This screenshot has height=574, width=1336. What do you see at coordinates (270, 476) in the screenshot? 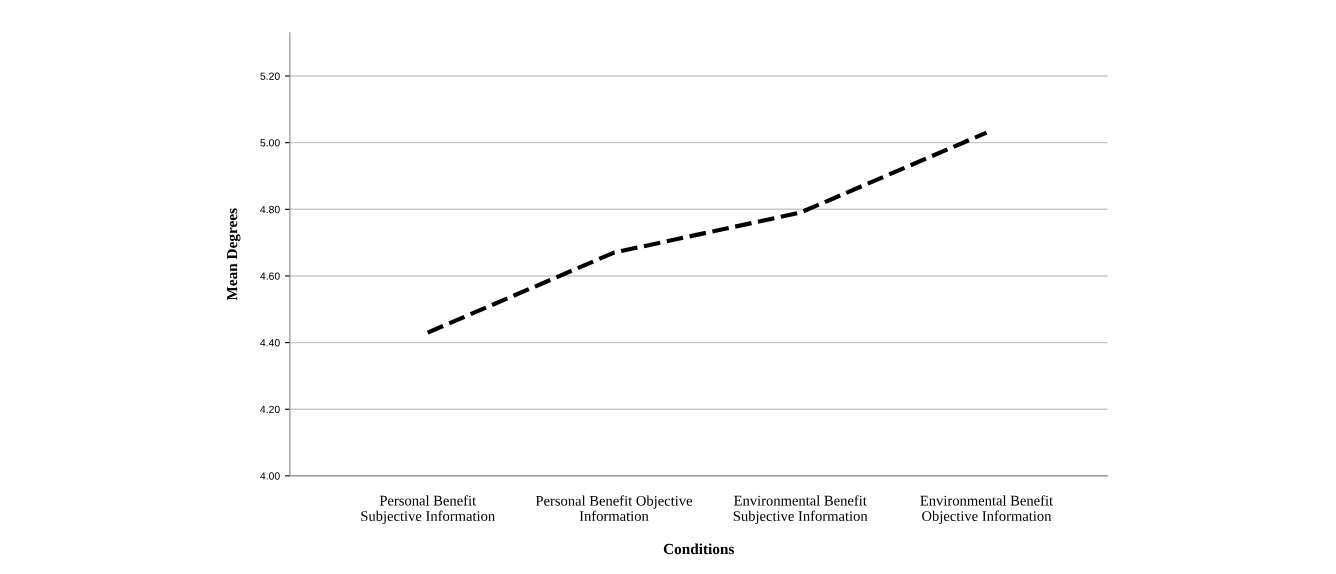
I see `y-tick-label: 4.00` at bounding box center [270, 476].